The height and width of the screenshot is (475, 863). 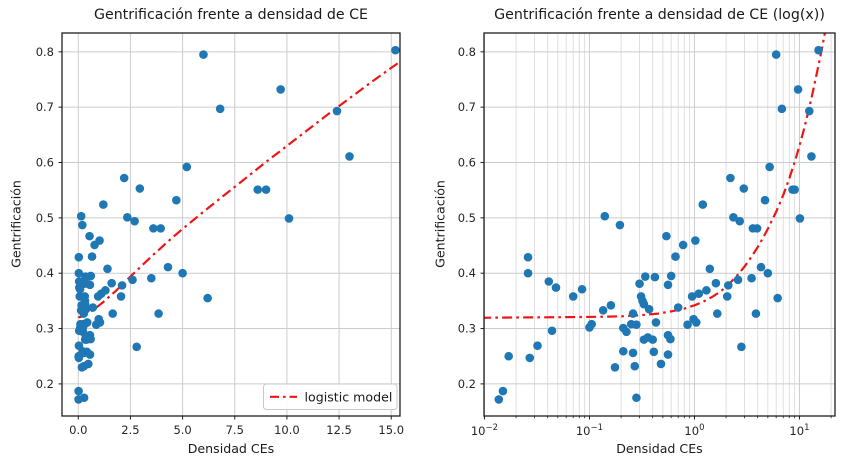 I want to click on linear-xtick-label: 10.0, so click(x=287, y=430).